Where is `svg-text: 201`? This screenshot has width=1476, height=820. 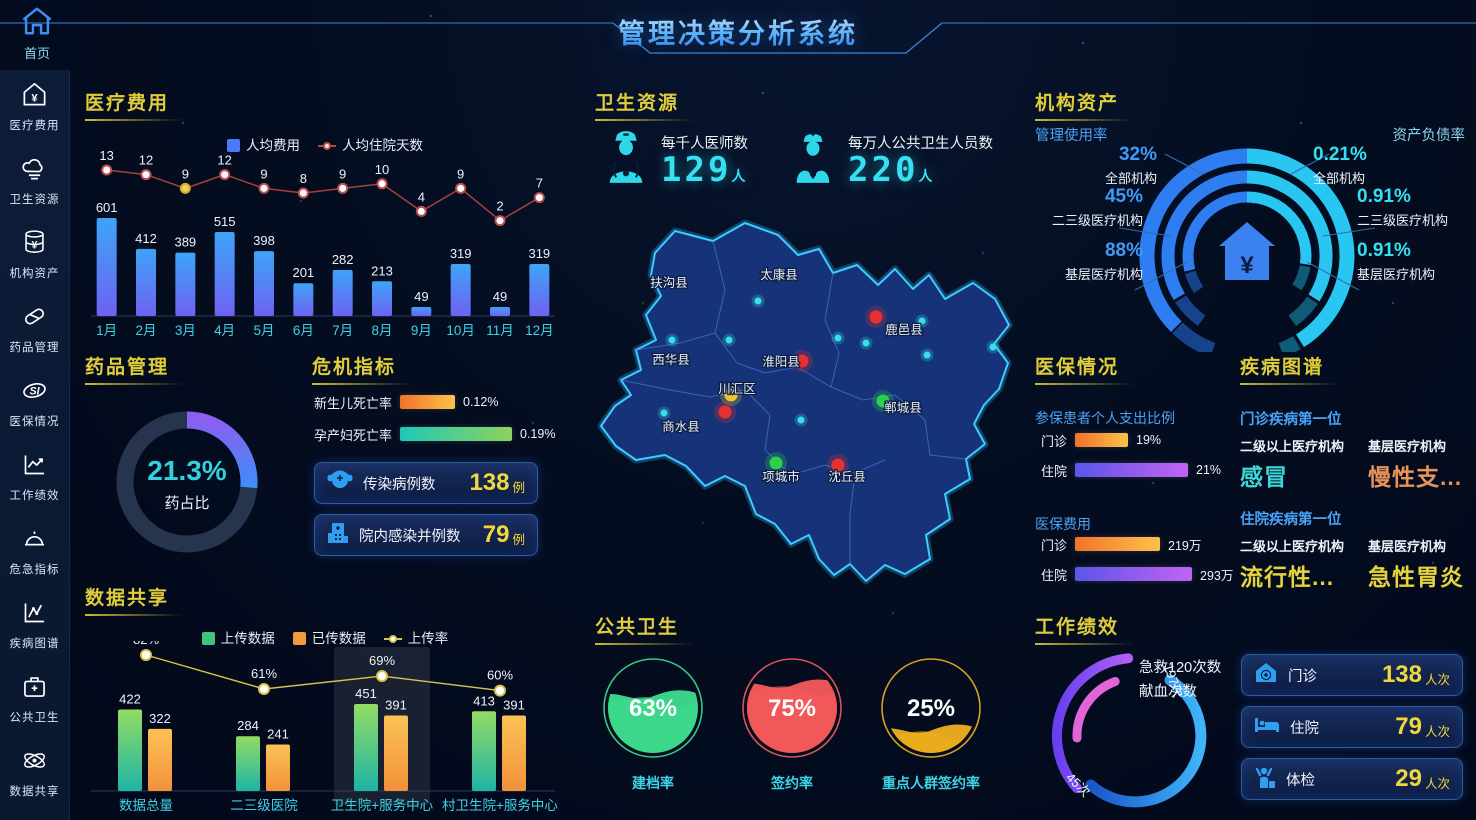
svg-text: 201 is located at coordinates (303, 272).